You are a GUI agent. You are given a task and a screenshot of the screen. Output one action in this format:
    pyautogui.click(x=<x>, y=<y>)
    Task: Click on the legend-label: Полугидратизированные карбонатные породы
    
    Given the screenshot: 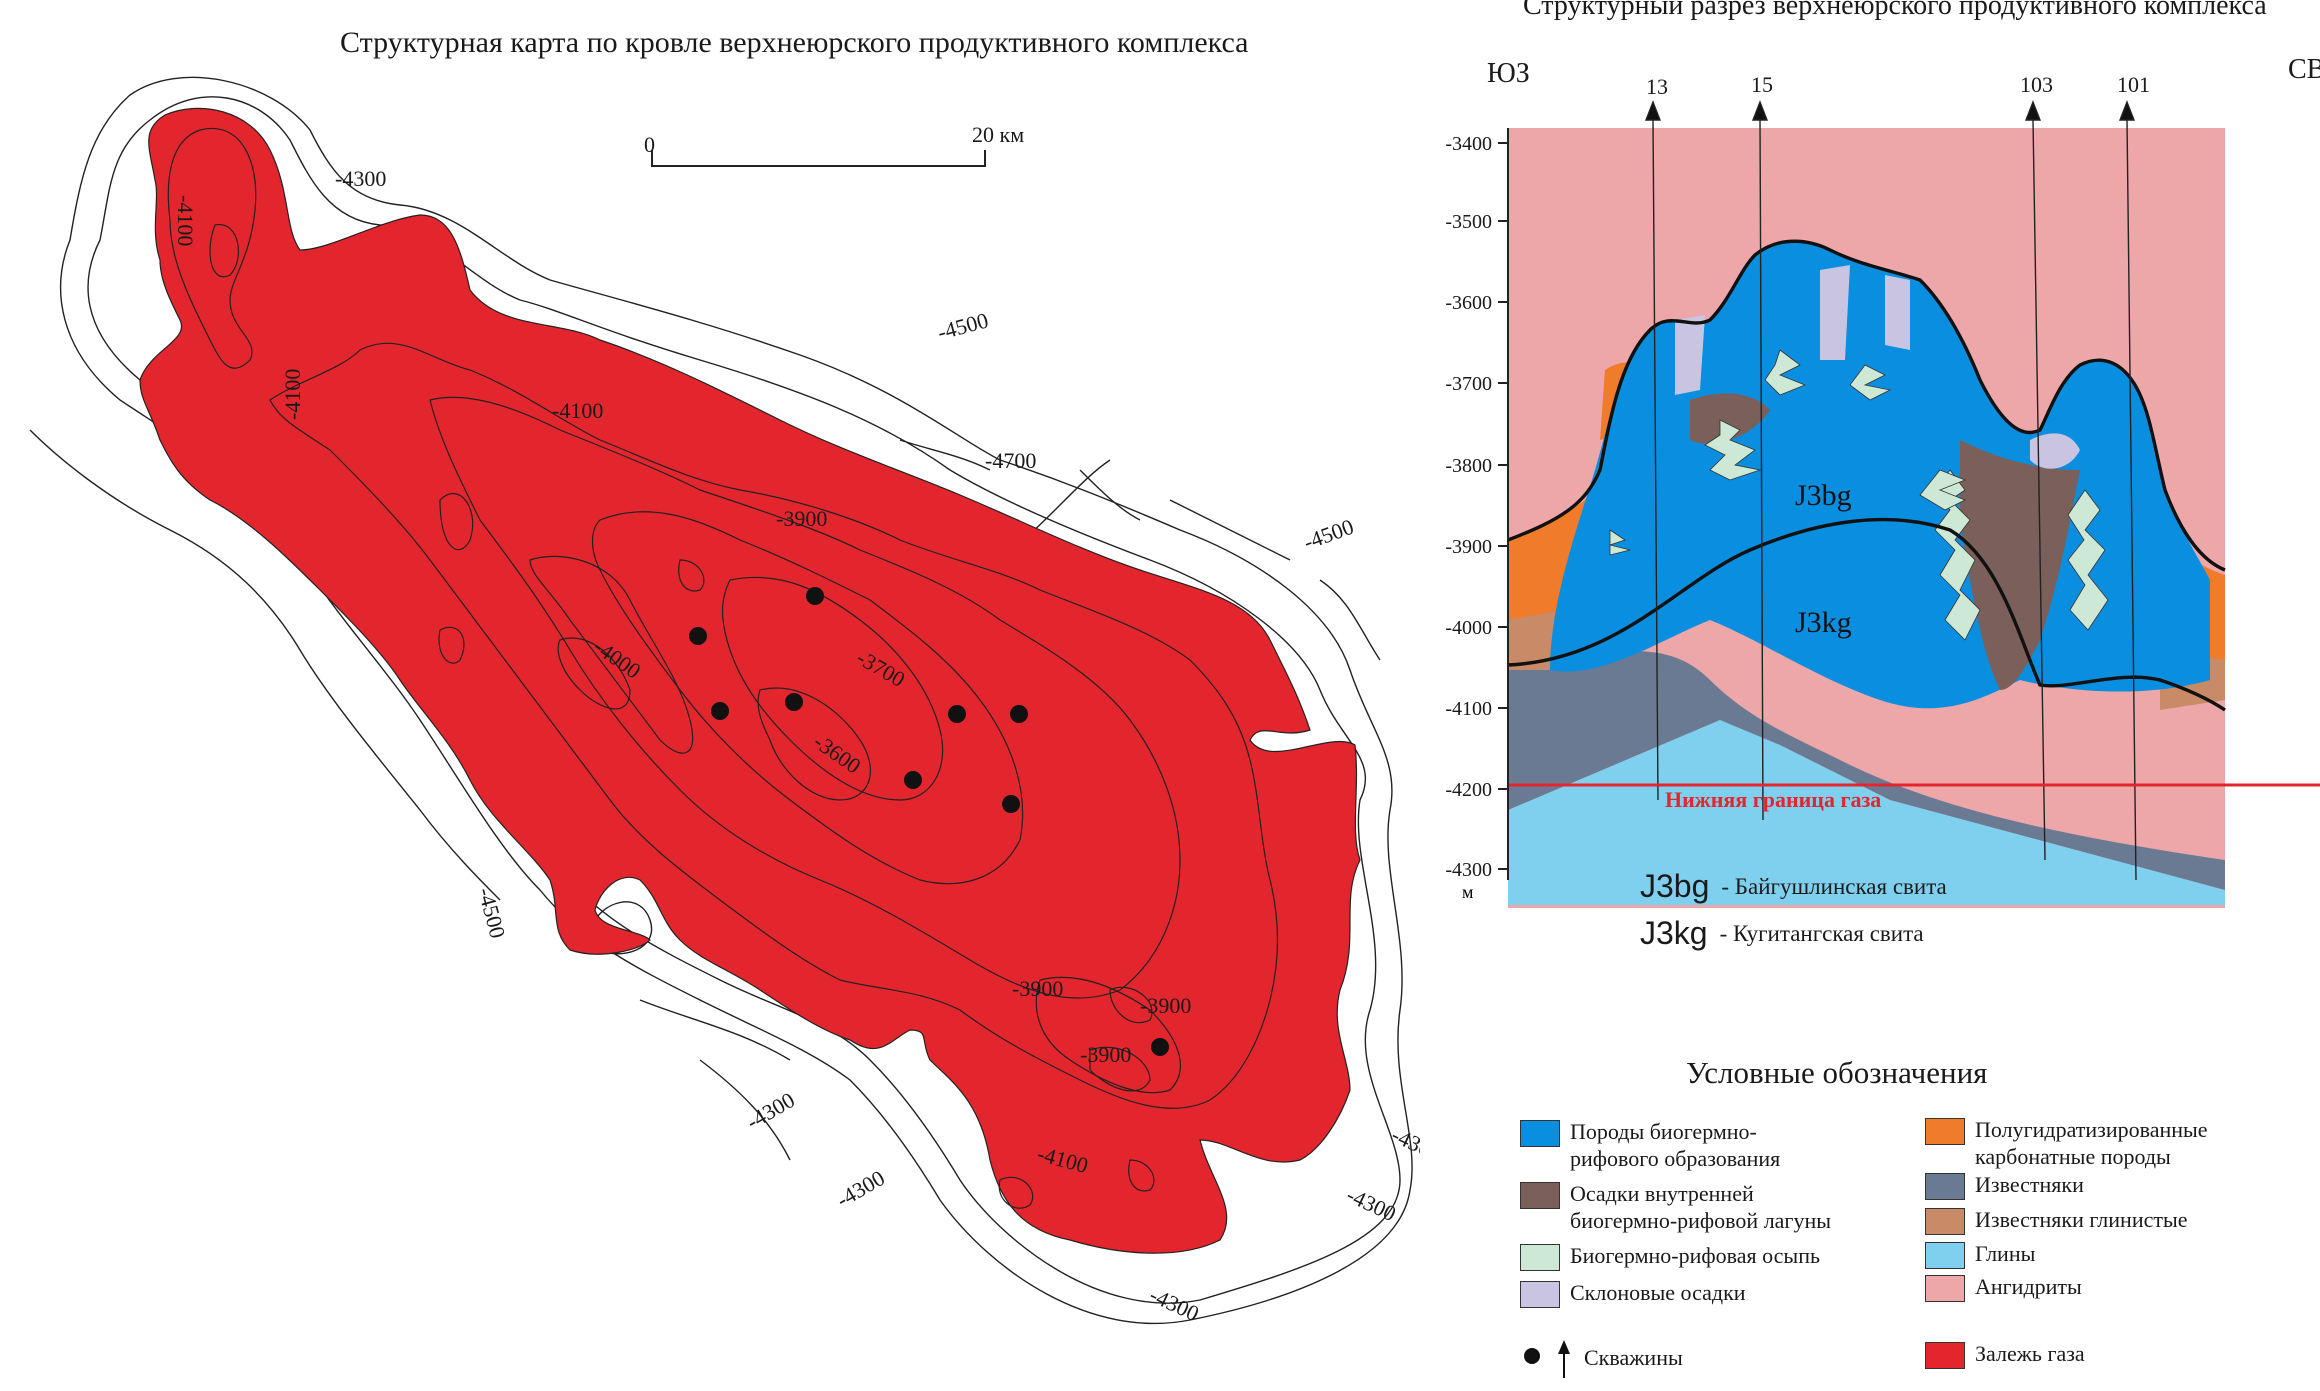 What is the action you would take?
    pyautogui.click(x=2091, y=1143)
    